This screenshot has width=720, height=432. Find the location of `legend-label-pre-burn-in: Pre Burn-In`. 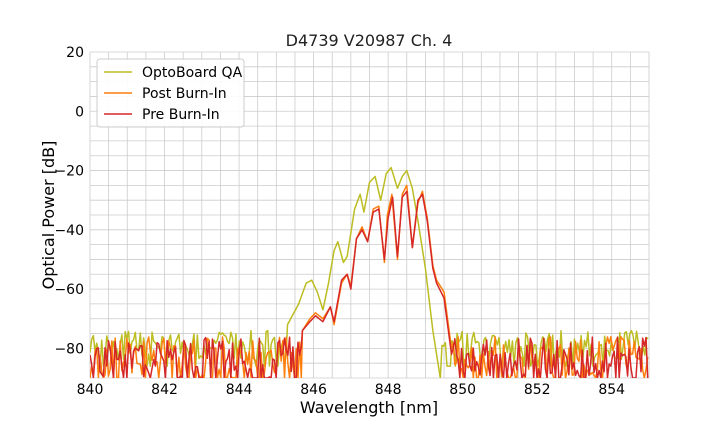

legend-label-pre-burn-in: Pre Burn-In is located at coordinates (181, 115).